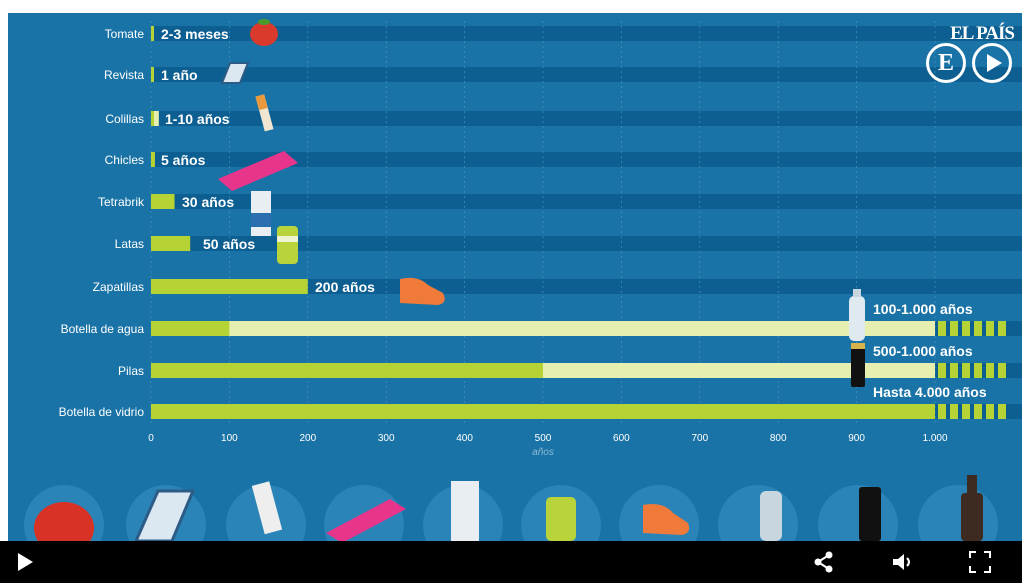 The height and width of the screenshot is (583, 1022). Describe the element at coordinates (366, 520) in the screenshot. I see `strip-gum` at that location.